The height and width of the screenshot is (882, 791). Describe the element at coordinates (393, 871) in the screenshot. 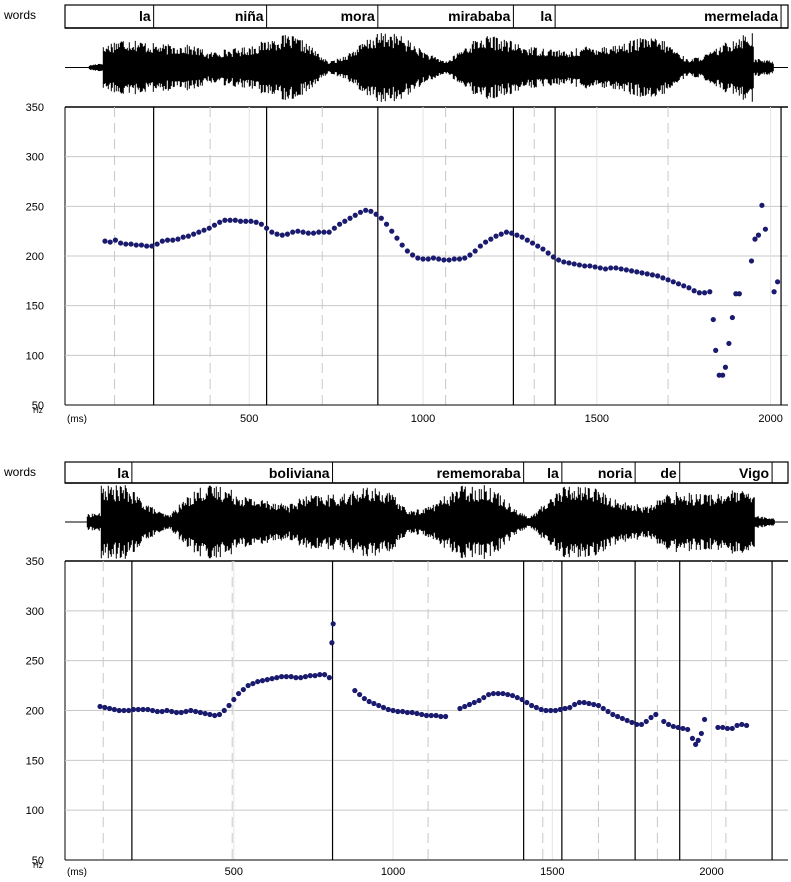

I see `x-tick-label: 1000` at that location.